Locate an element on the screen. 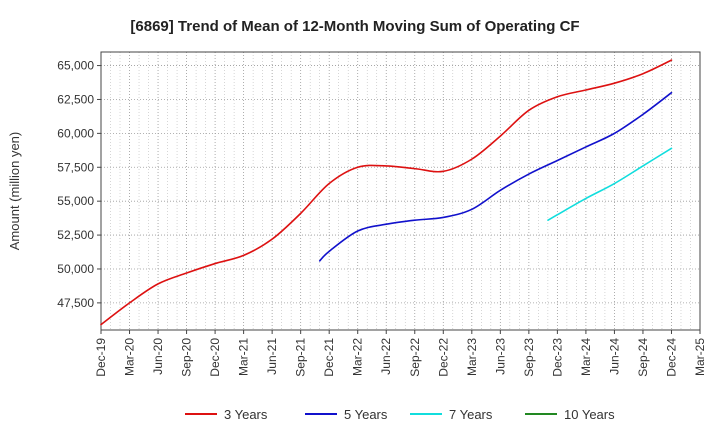 Image resolution: width=720 pixels, height=440 pixels. y-axis-label: Amount (million yen) is located at coordinates (14, 191).